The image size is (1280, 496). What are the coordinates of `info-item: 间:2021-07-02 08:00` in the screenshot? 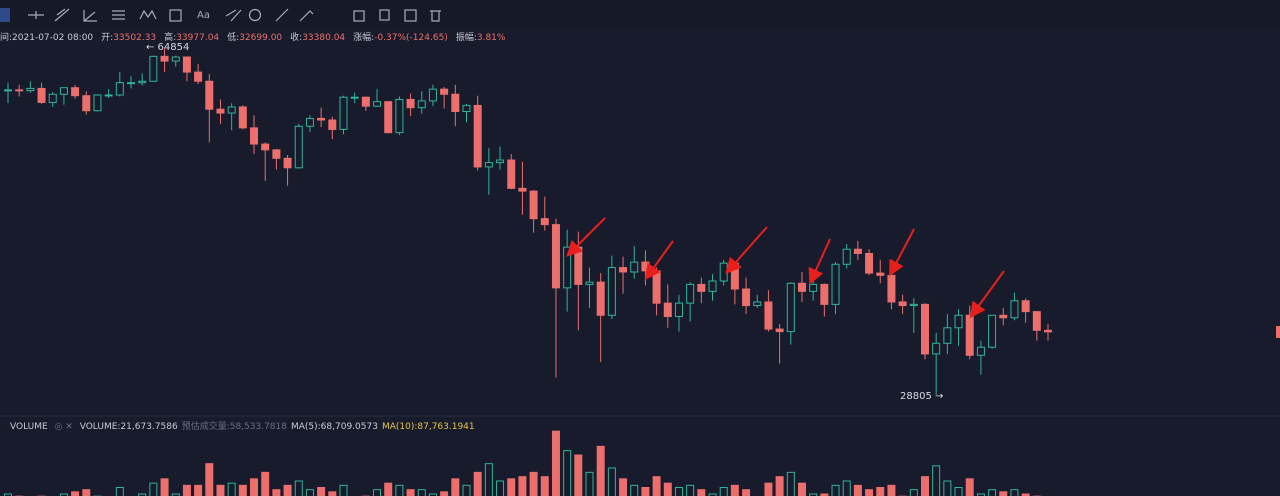 It's located at (48, 38).